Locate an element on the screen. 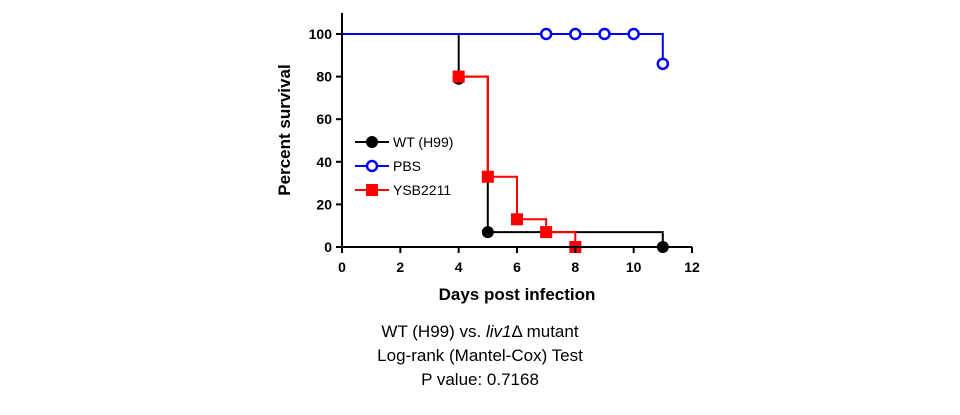 The width and height of the screenshot is (960, 415). y-tick-label: 80 is located at coordinates (324, 77).